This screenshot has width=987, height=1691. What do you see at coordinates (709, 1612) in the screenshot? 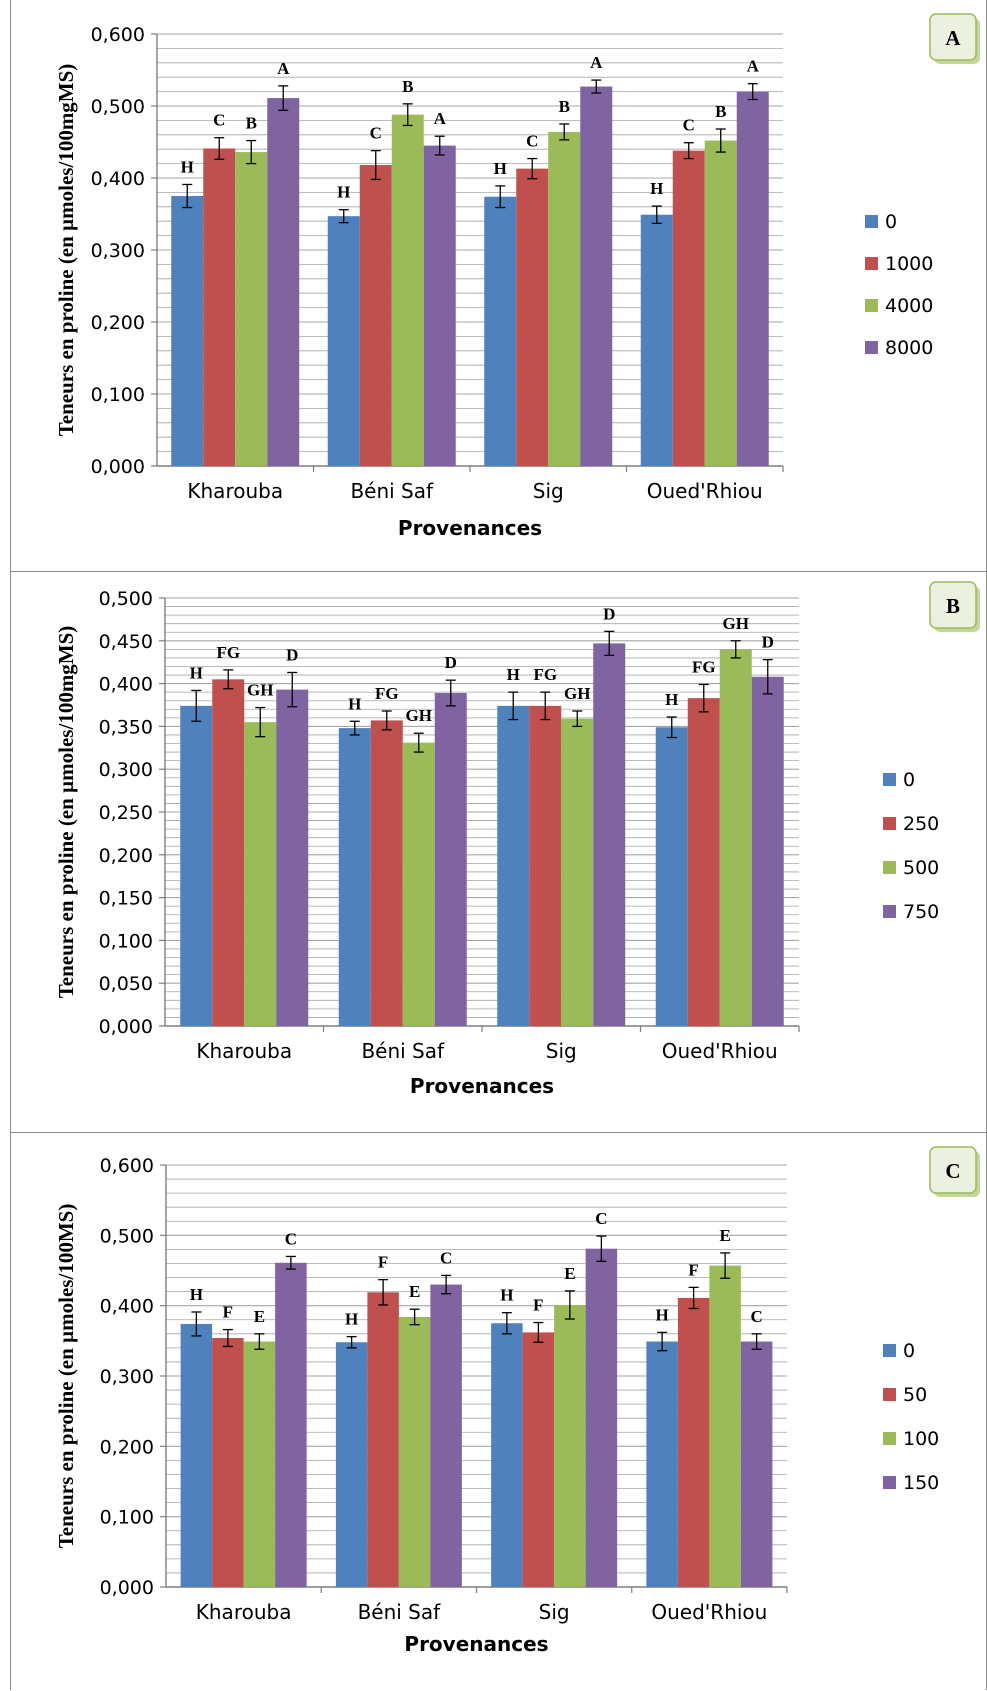
I see `x-category-label: Oued'Rhiou` at bounding box center [709, 1612].